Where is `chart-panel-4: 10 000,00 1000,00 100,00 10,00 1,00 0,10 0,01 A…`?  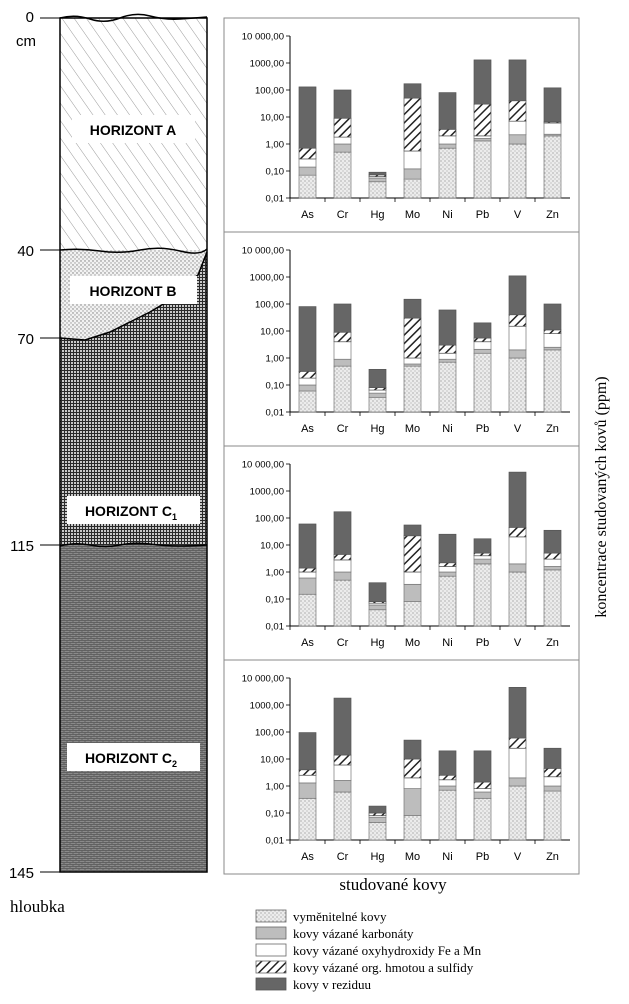
chart-panel-4: 10 000,00 1000,00 100,00 10,00 1,00 0,10 0,01 A… is located at coordinates (401, 767).